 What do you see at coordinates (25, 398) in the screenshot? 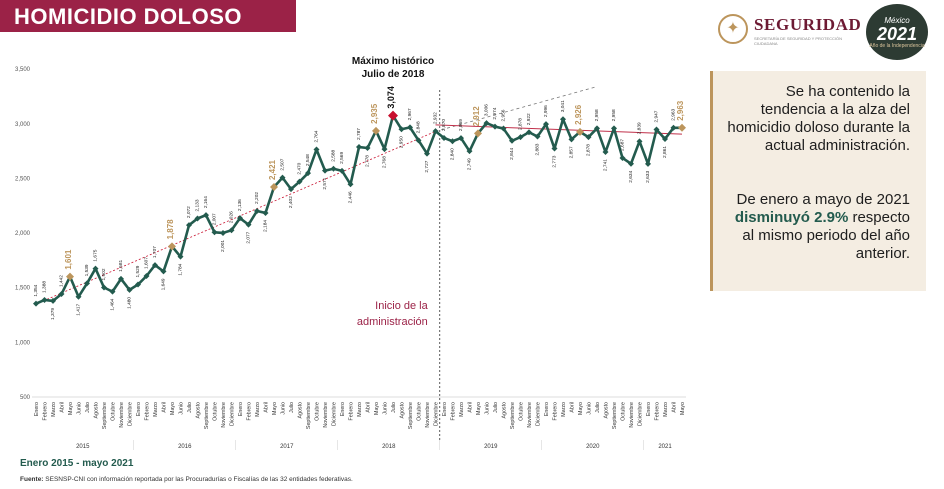
I see `y-tick-label: 500` at bounding box center [25, 398].